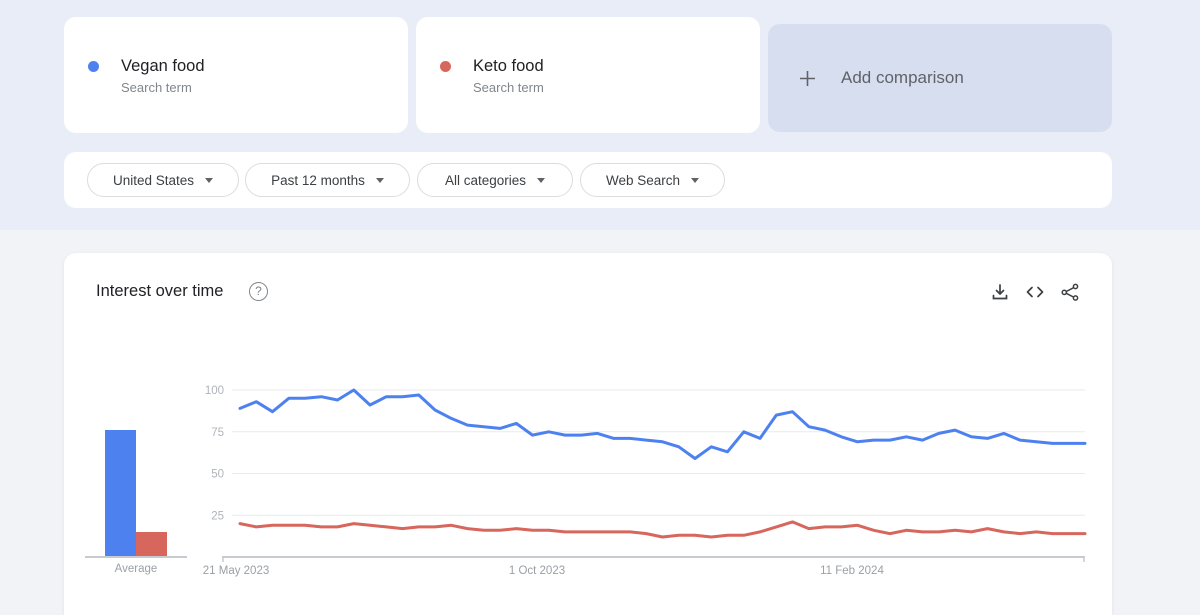 The height and width of the screenshot is (615, 1200). What do you see at coordinates (318, 180) in the screenshot?
I see `filter-time-range-value: Past 12 months` at bounding box center [318, 180].